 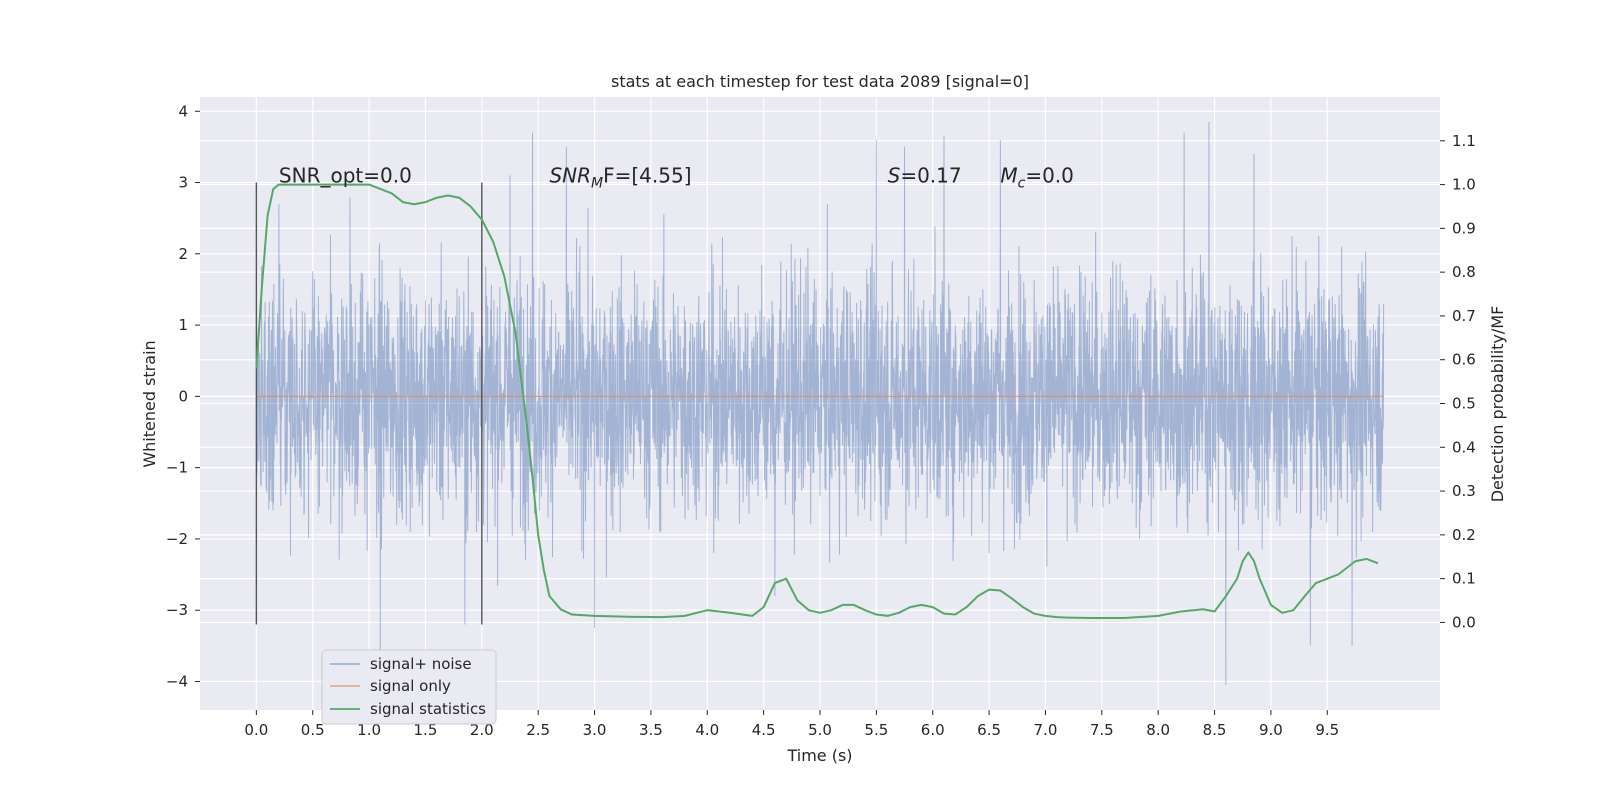 What do you see at coordinates (1464, 447) in the screenshot?
I see `right-y-tick-label: 0.4` at bounding box center [1464, 447].